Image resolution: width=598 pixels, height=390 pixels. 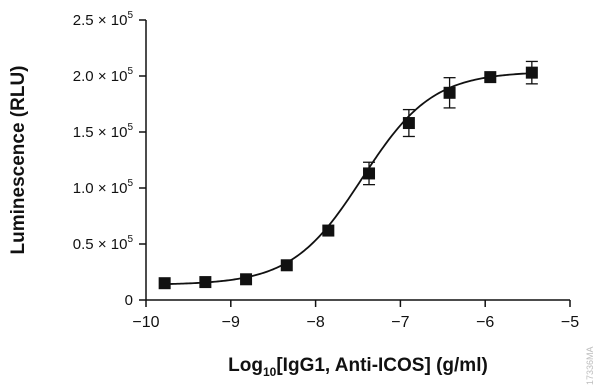 What do you see at coordinates (485, 322) in the screenshot?
I see `x-tick-label: −6` at bounding box center [485, 322].